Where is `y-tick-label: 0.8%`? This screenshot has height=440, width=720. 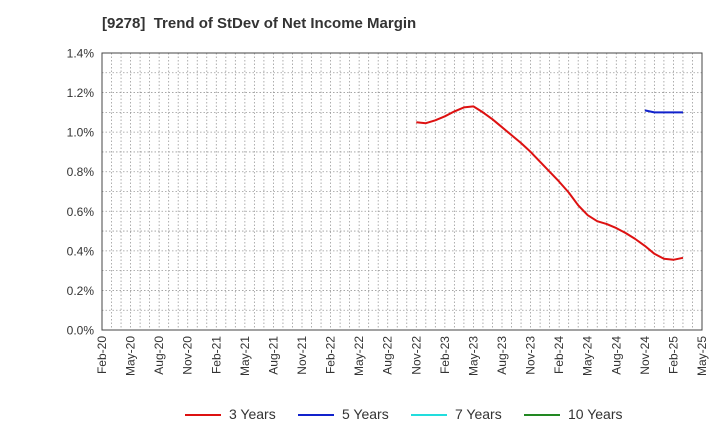
y-tick-label: 0.8% is located at coordinates (81, 172).